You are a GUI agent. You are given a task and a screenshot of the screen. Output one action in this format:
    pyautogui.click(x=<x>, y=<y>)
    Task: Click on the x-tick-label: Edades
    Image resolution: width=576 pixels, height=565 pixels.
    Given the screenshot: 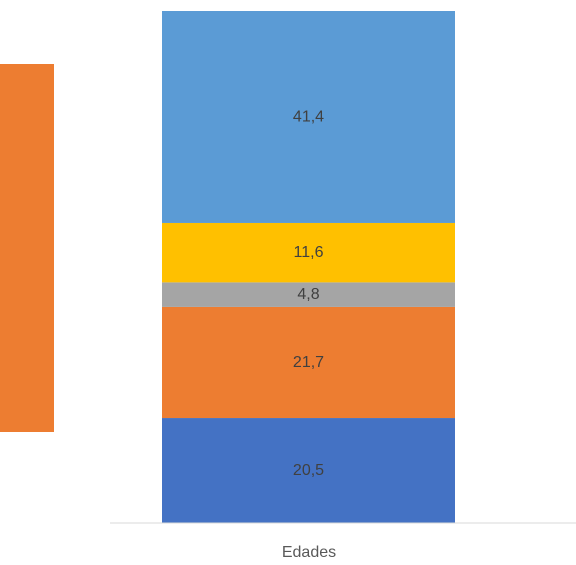 What is the action you would take?
    pyautogui.click(x=309, y=552)
    